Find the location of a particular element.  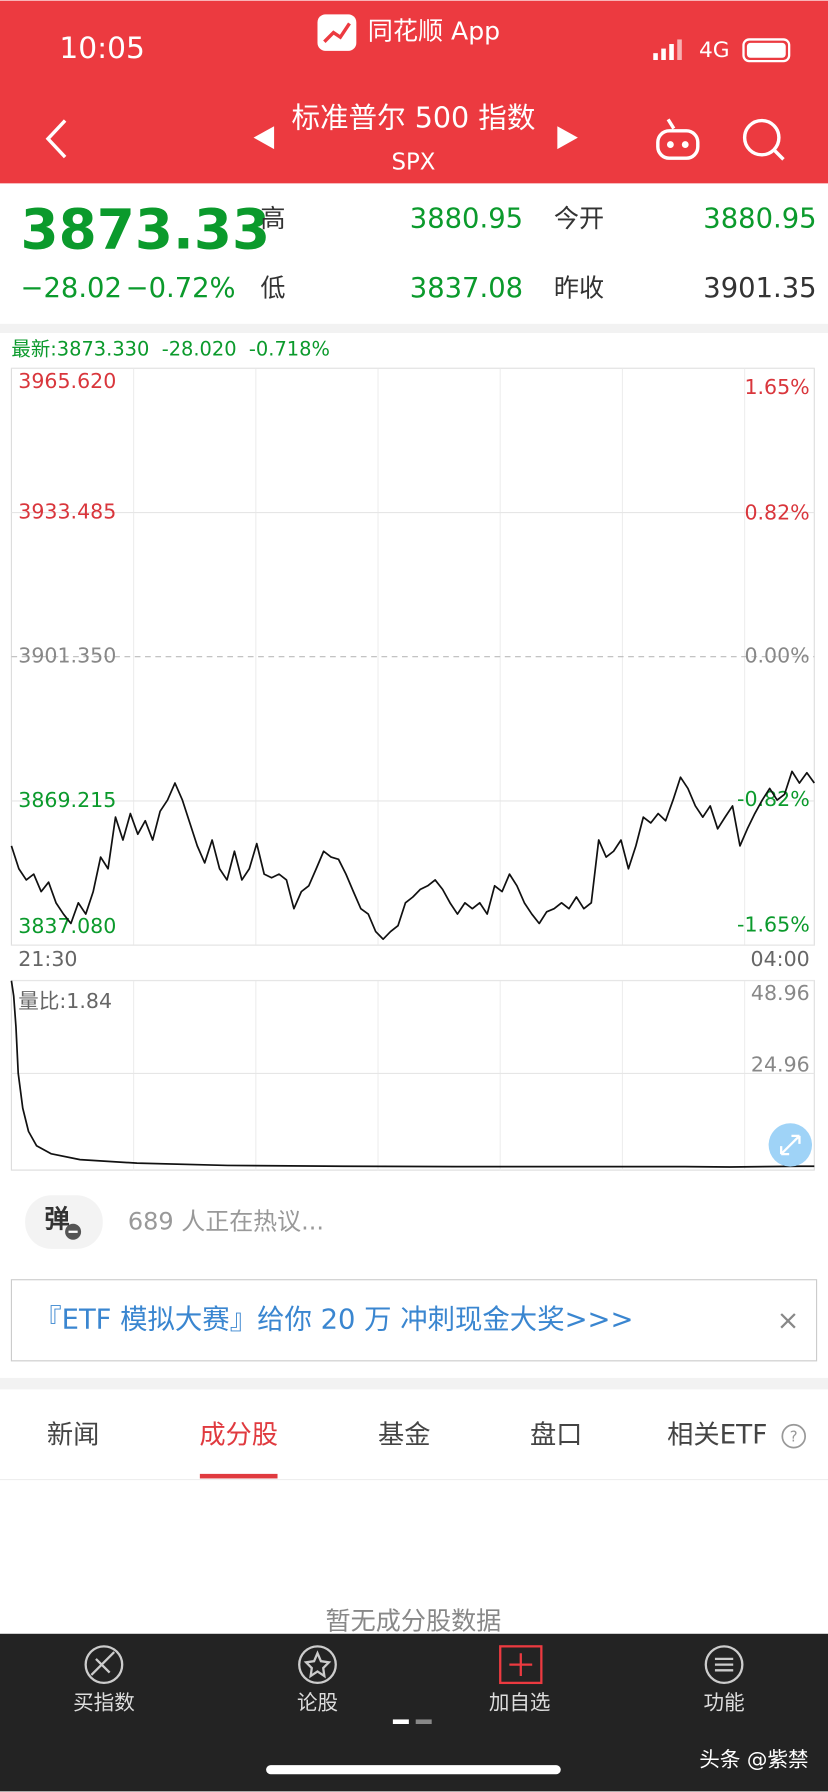

tab: 基金 is located at coordinates (404, 1436).